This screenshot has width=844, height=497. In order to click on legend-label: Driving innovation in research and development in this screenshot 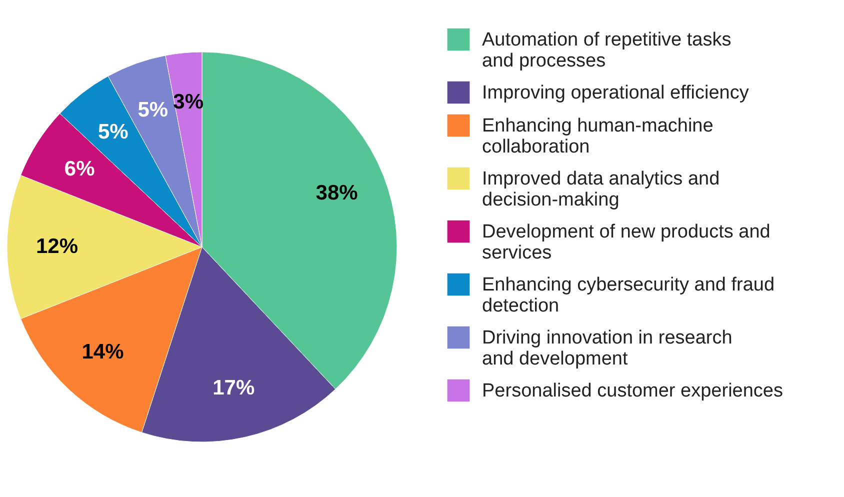, I will do `click(607, 349)`.